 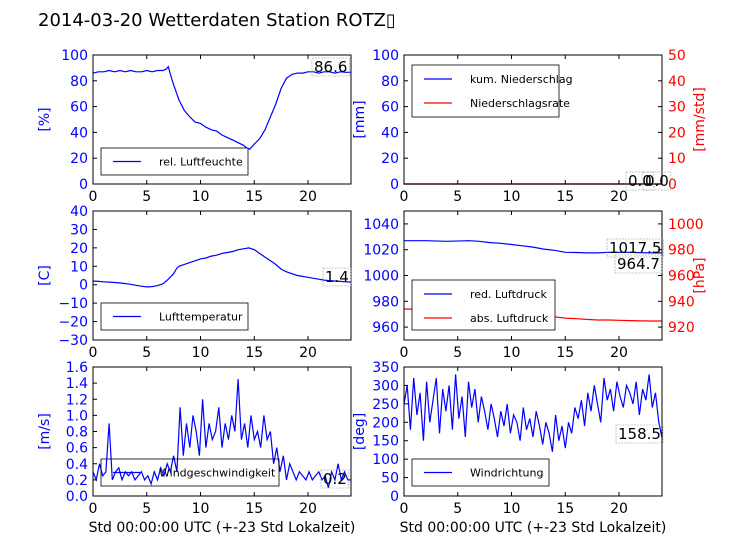 I want to click on legend-label: Windrichtung, so click(x=506, y=473).